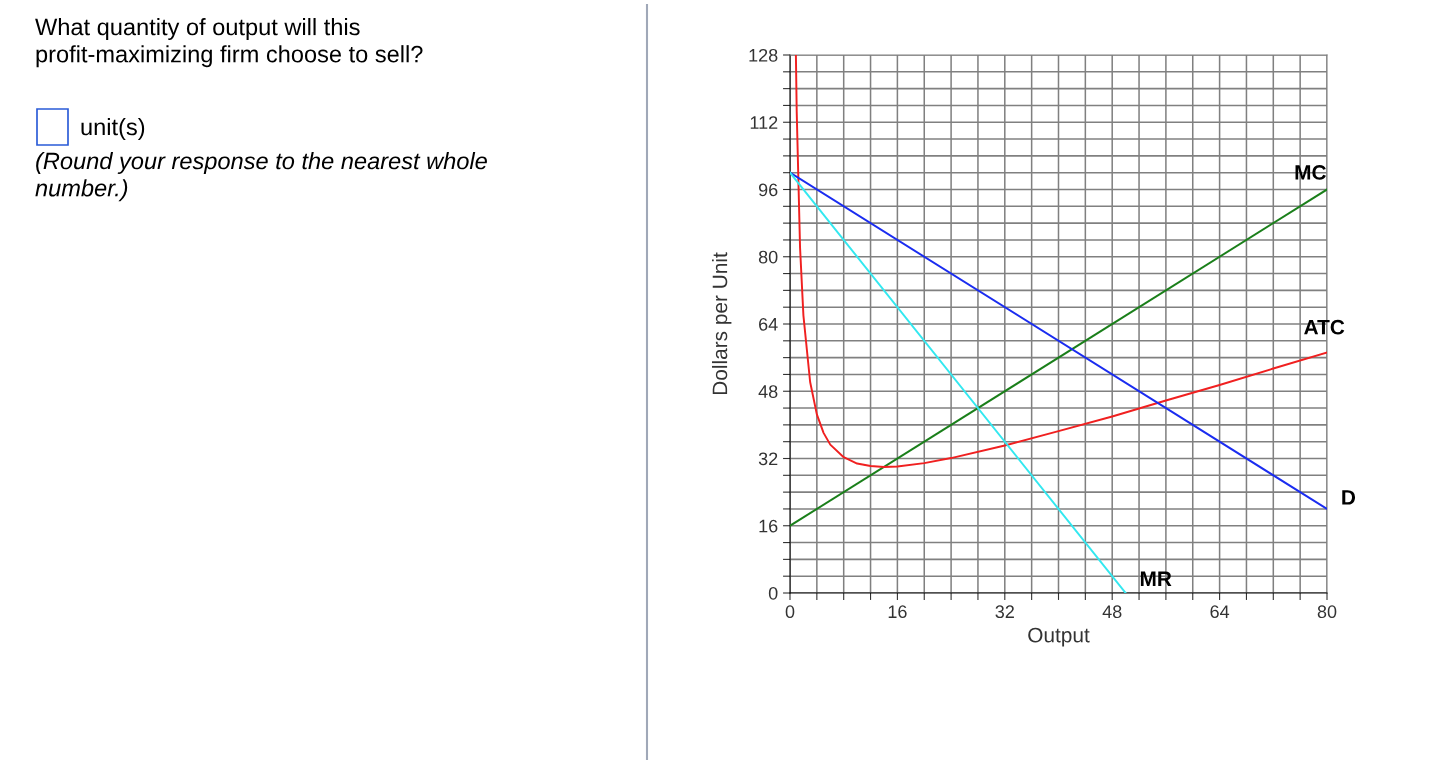 The width and height of the screenshot is (1442, 760). I want to click on y-tick-label: 128, so click(763, 55).